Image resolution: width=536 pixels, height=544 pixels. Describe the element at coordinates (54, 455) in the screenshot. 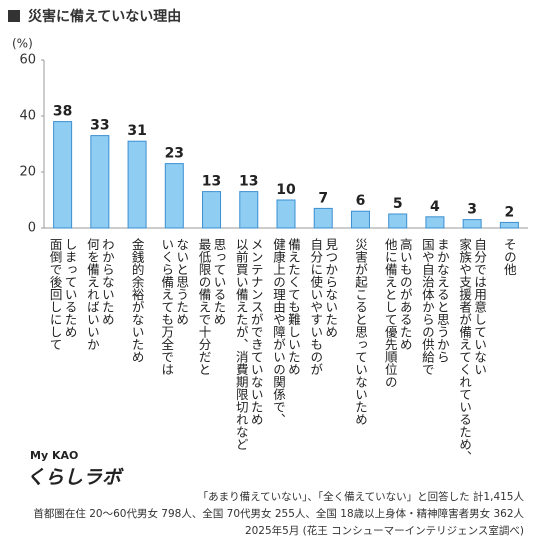

I see `logo-top: My KAO` at that location.